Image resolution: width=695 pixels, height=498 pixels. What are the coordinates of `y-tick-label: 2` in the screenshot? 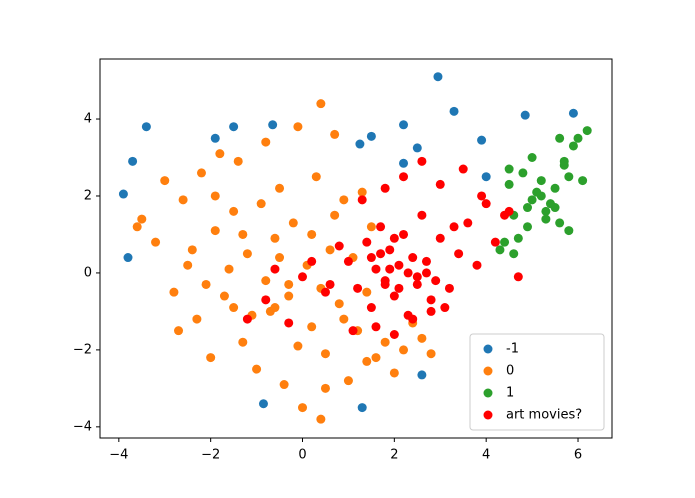 It's located at (88, 195).